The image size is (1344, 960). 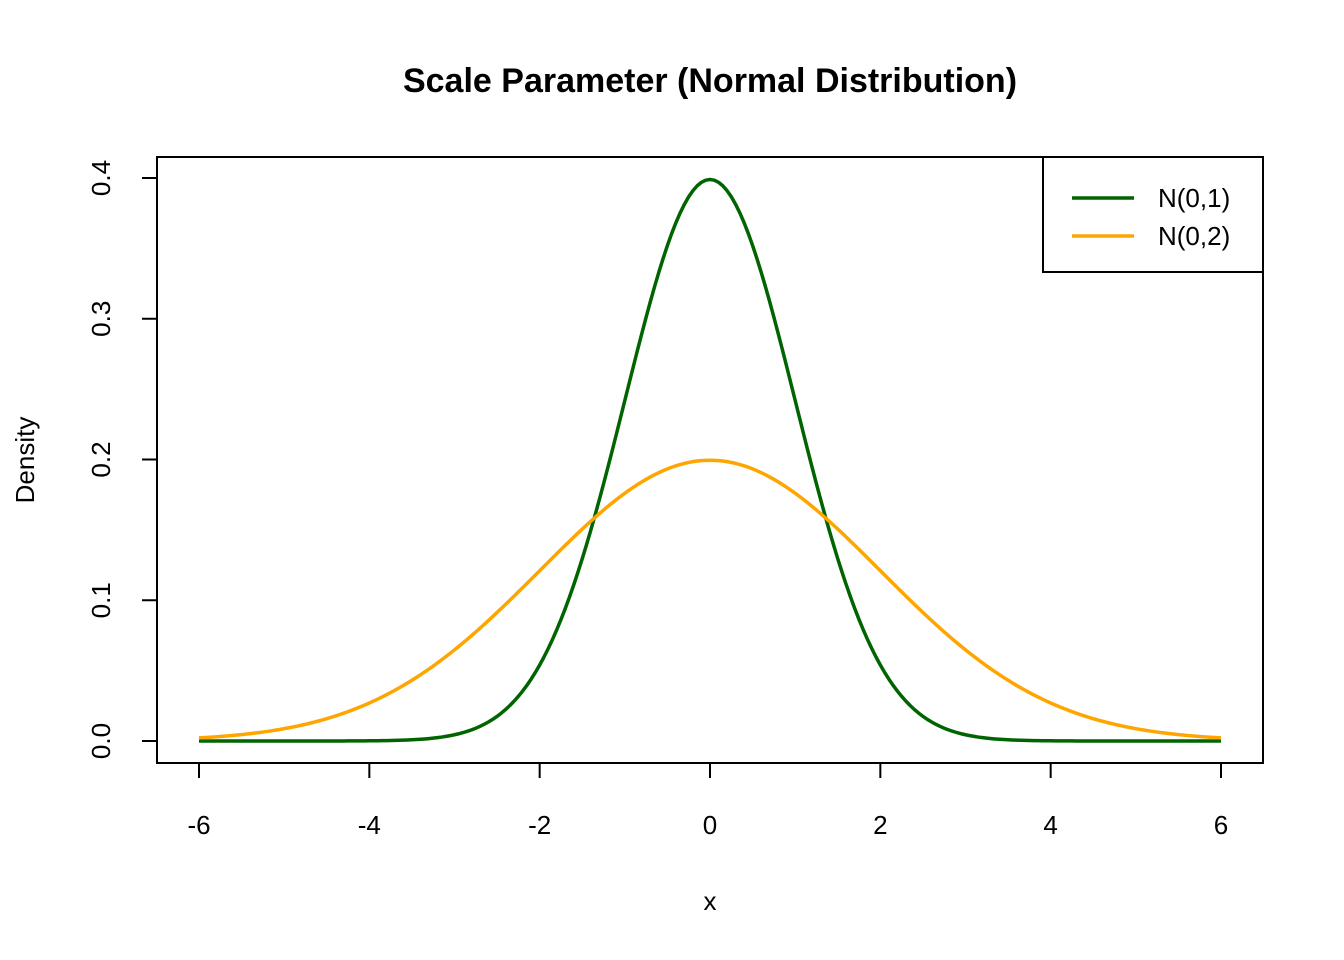 I want to click on y-axis: 0.0 0.1 0.2 0.3 0.4, so click(x=122, y=459).